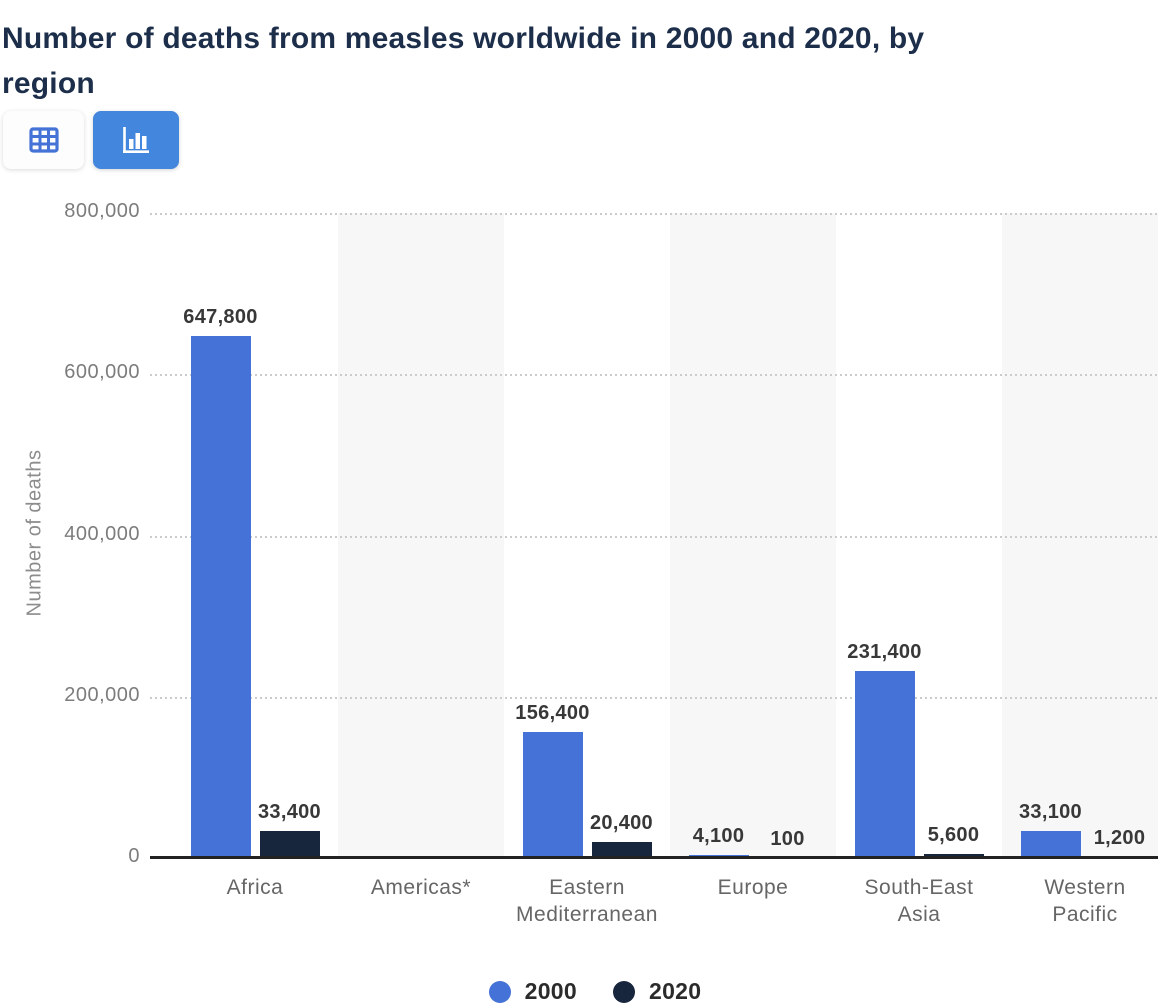 Image resolution: width=1158 pixels, height=1004 pixels. I want to click on legend-entry-2000: 2000, so click(532, 991).